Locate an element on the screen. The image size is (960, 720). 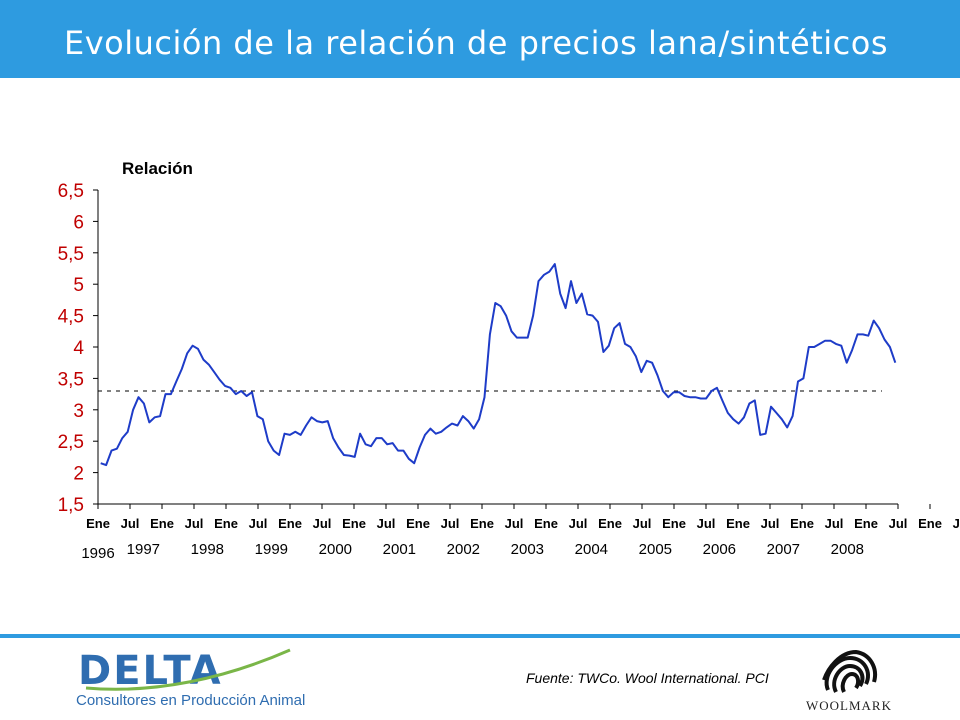
y-tick-label: 4 is located at coordinates (78, 348).